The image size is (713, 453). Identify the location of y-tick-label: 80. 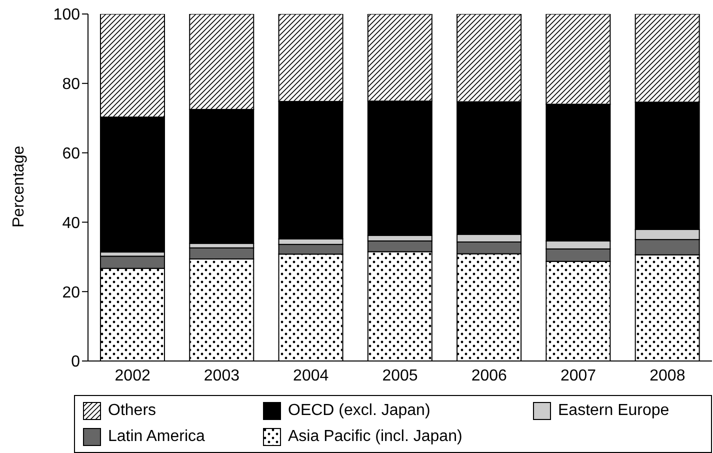
(71, 85).